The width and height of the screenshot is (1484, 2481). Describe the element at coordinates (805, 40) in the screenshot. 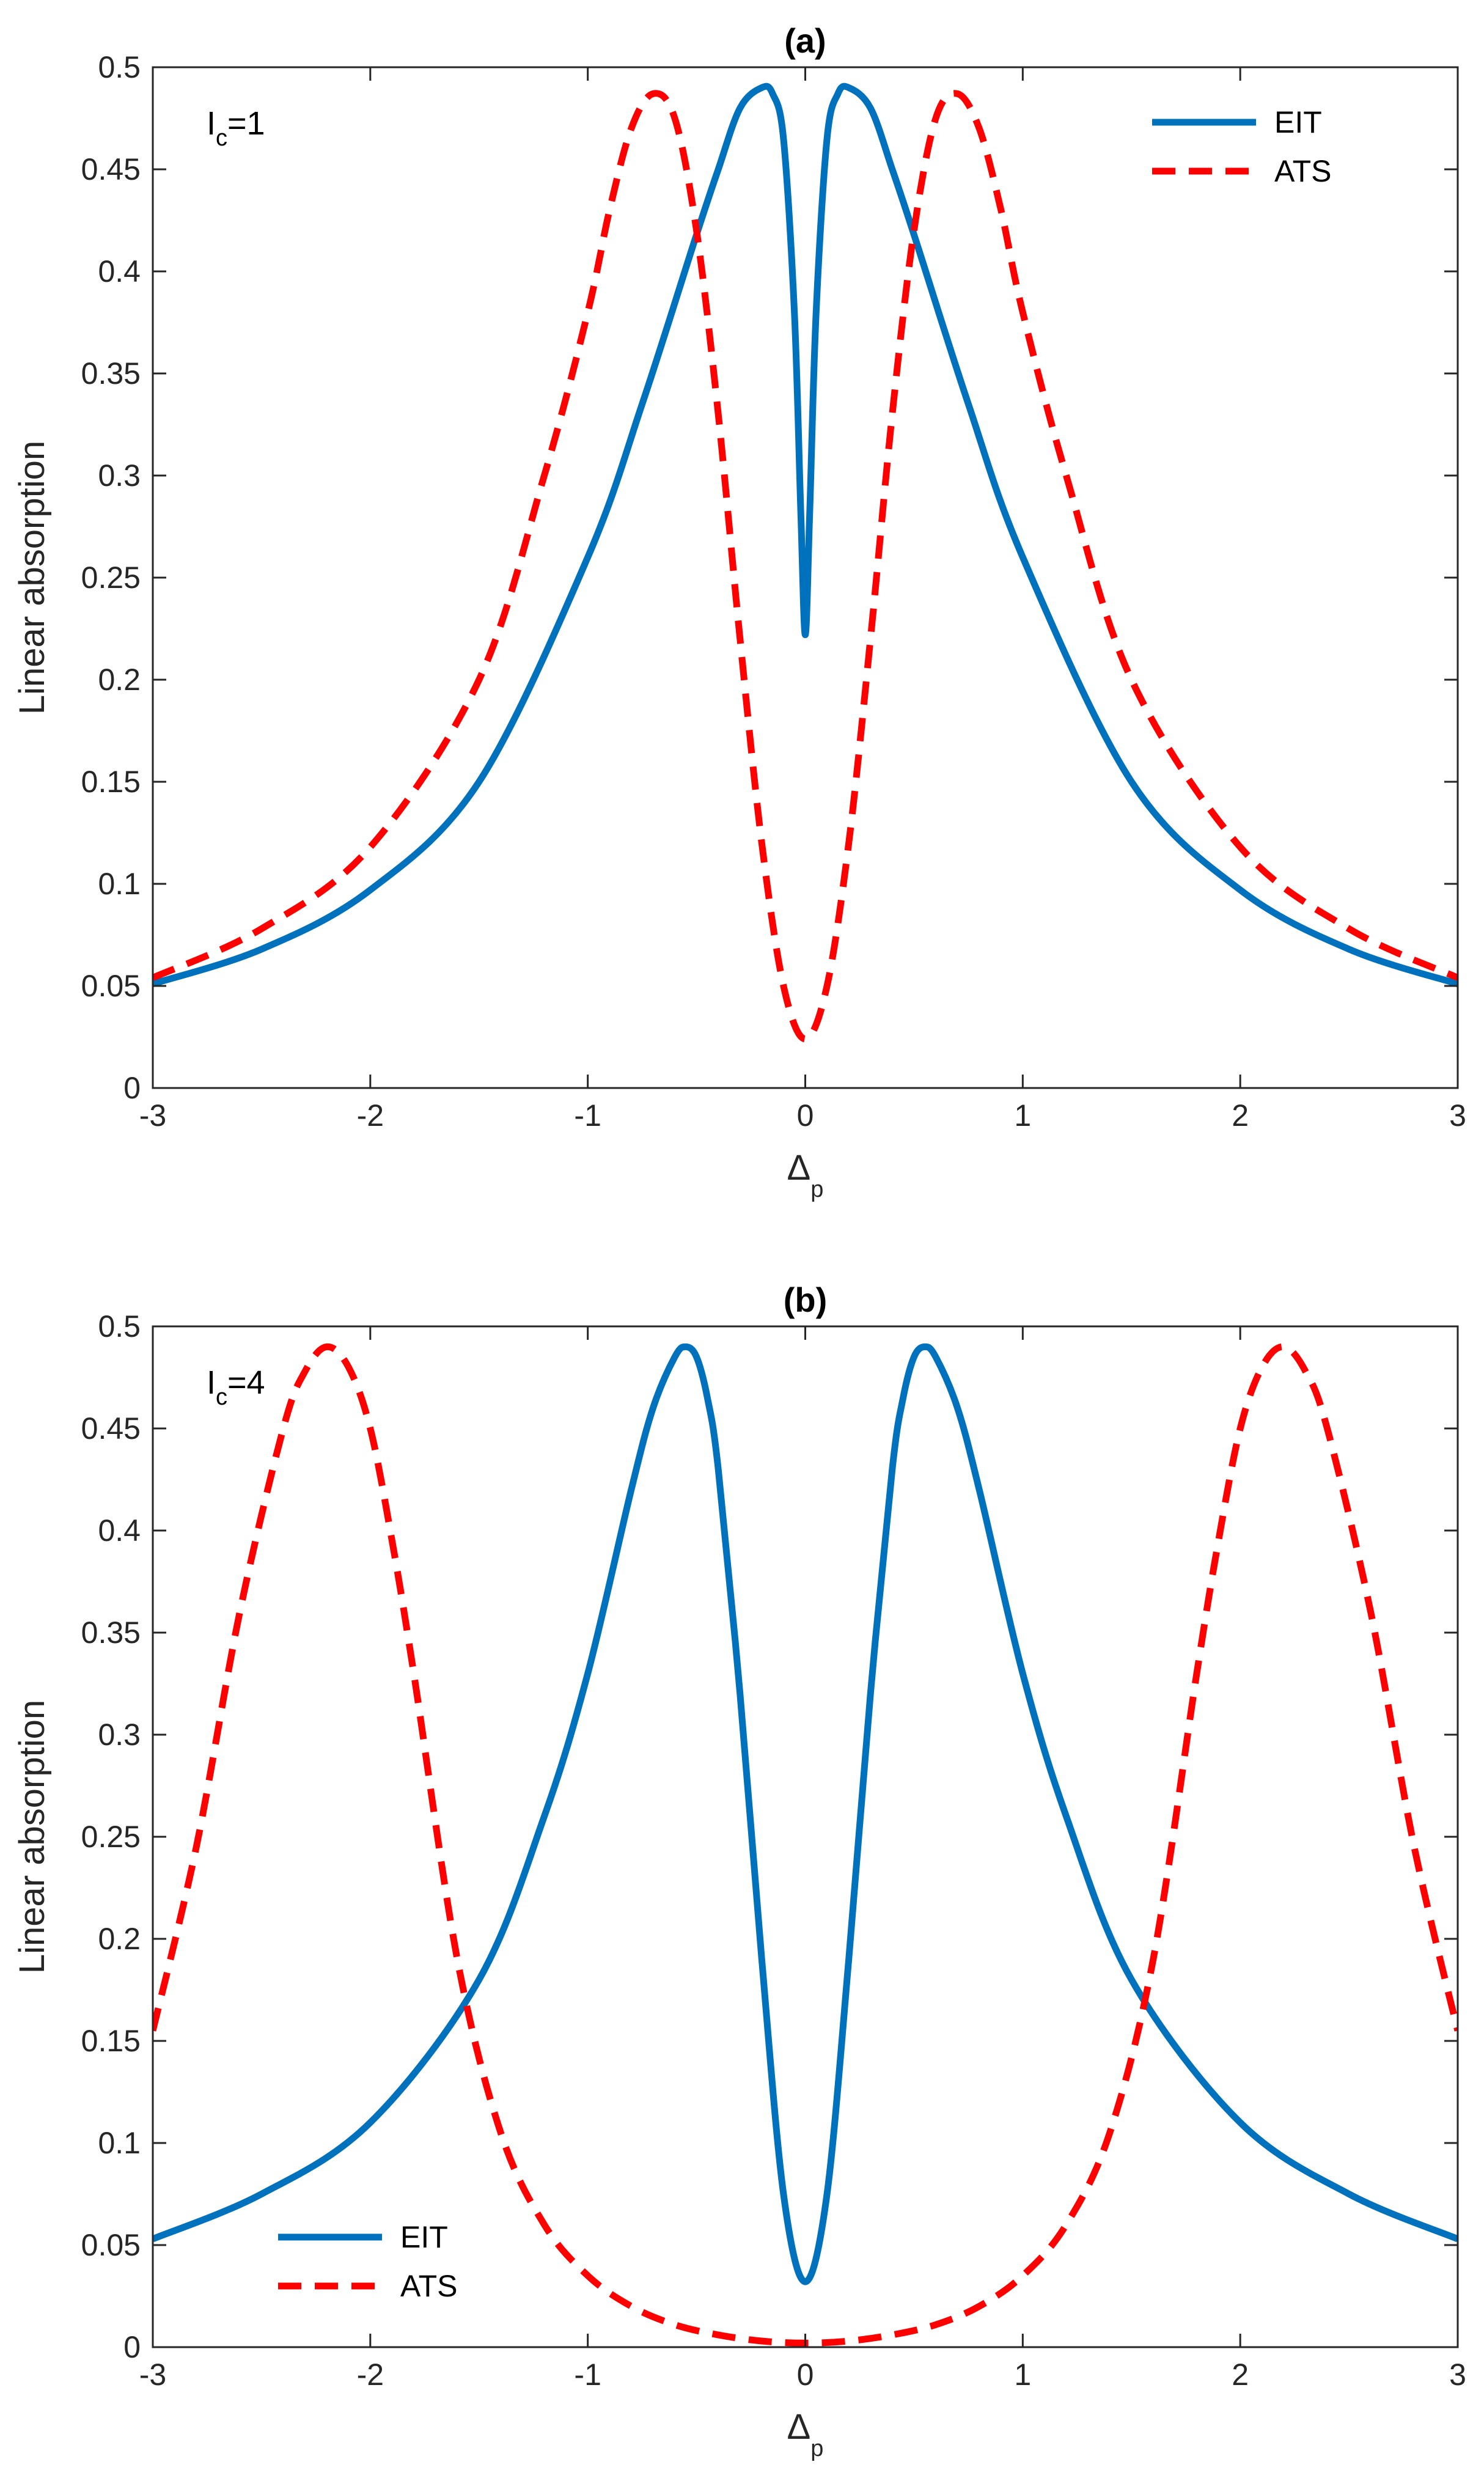

I see `panel-title: (a)` at that location.